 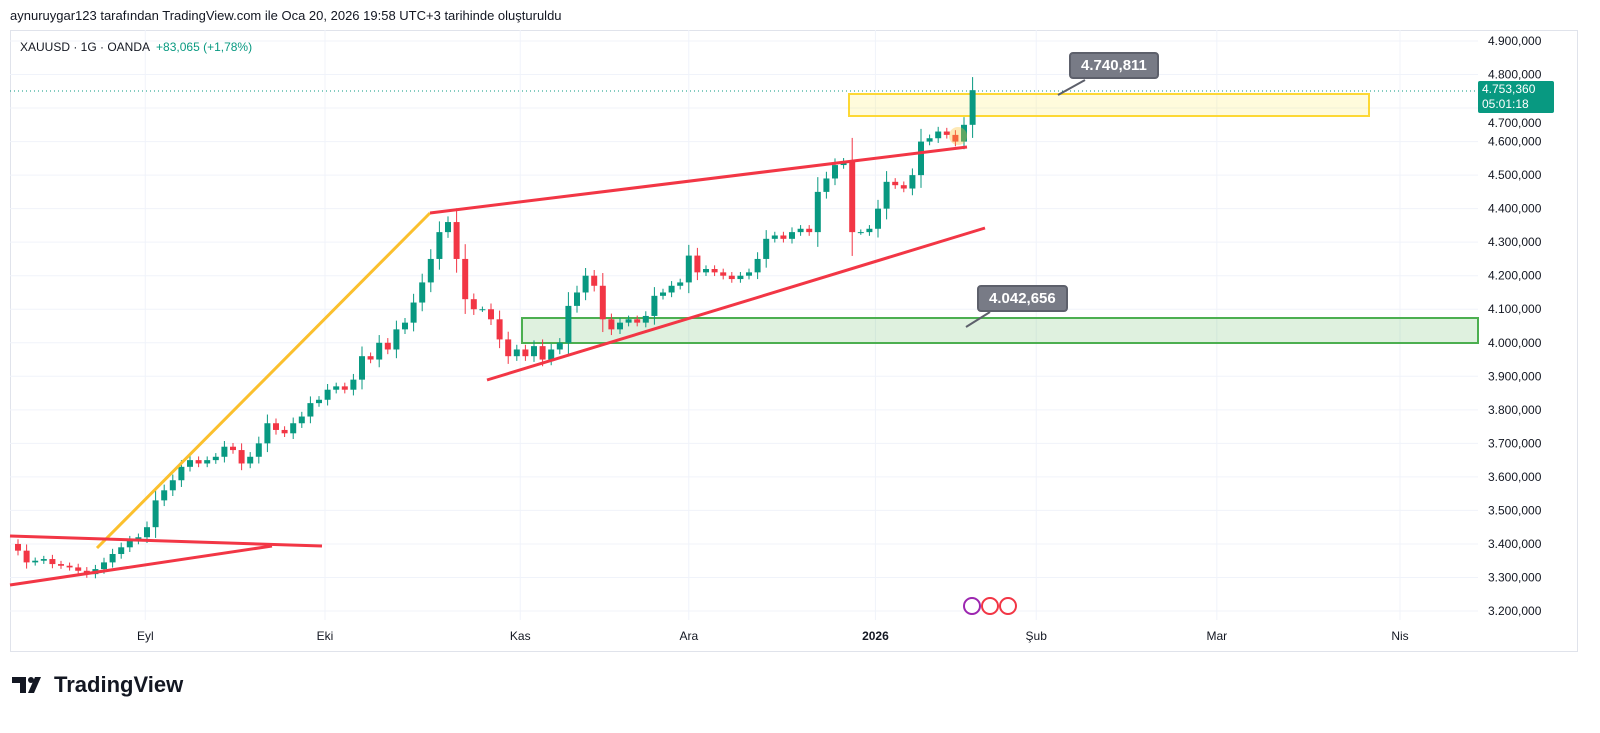 I want to click on price-callout-lower: 4.042,656, so click(x=1022, y=298).